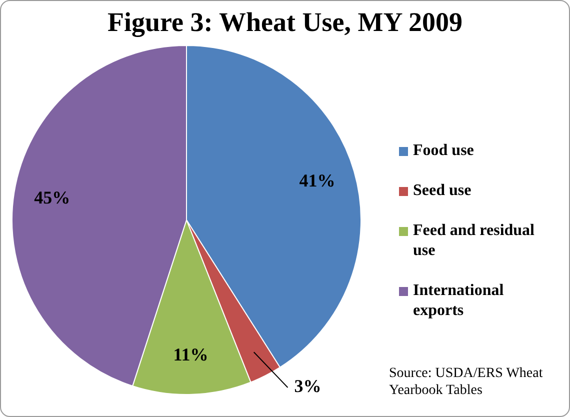  I want to click on legend-label: Feed and residual use, so click(474, 241).